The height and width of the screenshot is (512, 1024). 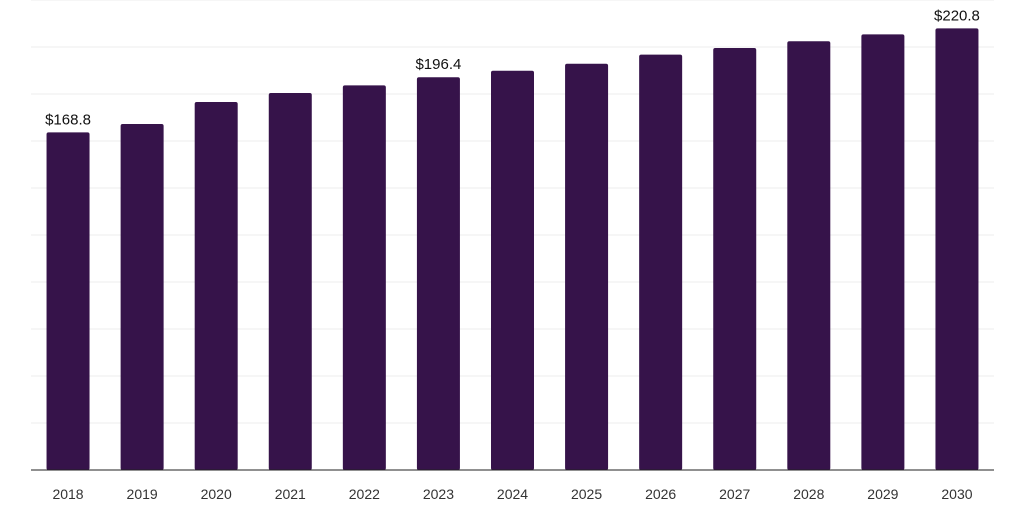 What do you see at coordinates (364, 278) in the screenshot?
I see `bar-2022` at bounding box center [364, 278].